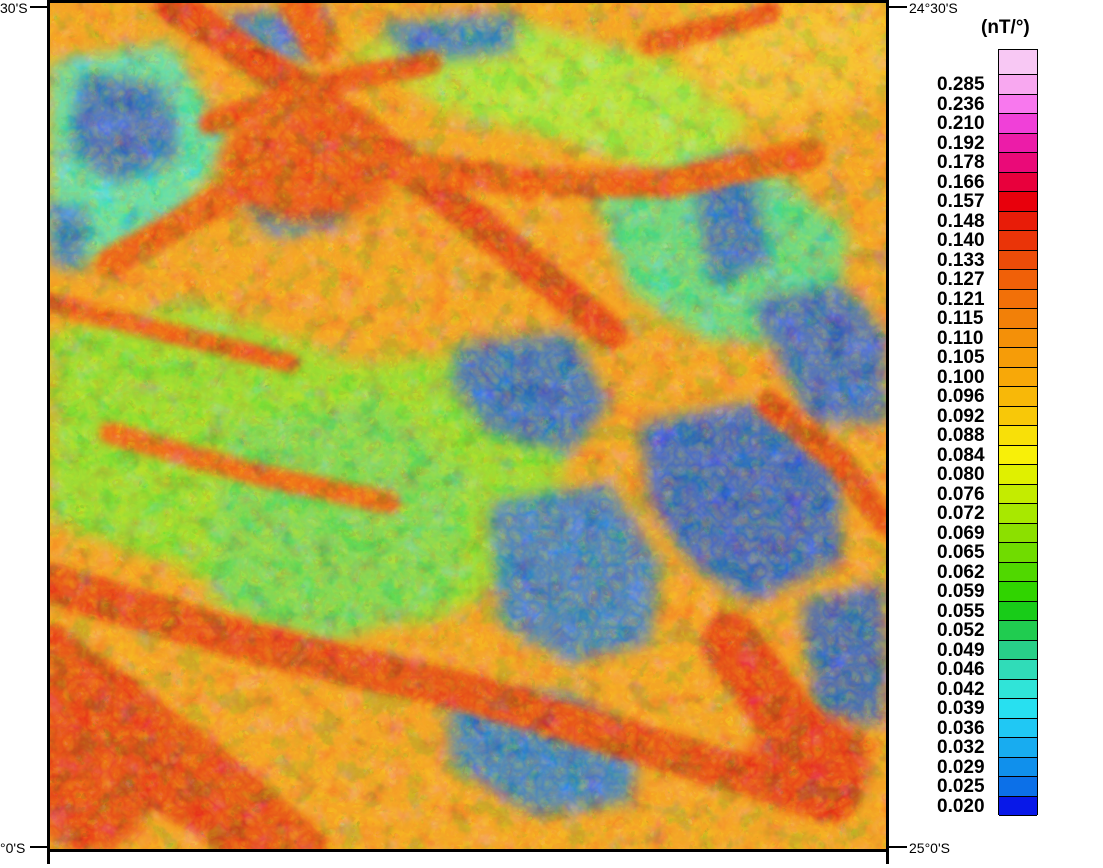 The image size is (1103, 868). Describe the element at coordinates (961, 611) in the screenshot. I see `legend-label: 0.055` at that location.